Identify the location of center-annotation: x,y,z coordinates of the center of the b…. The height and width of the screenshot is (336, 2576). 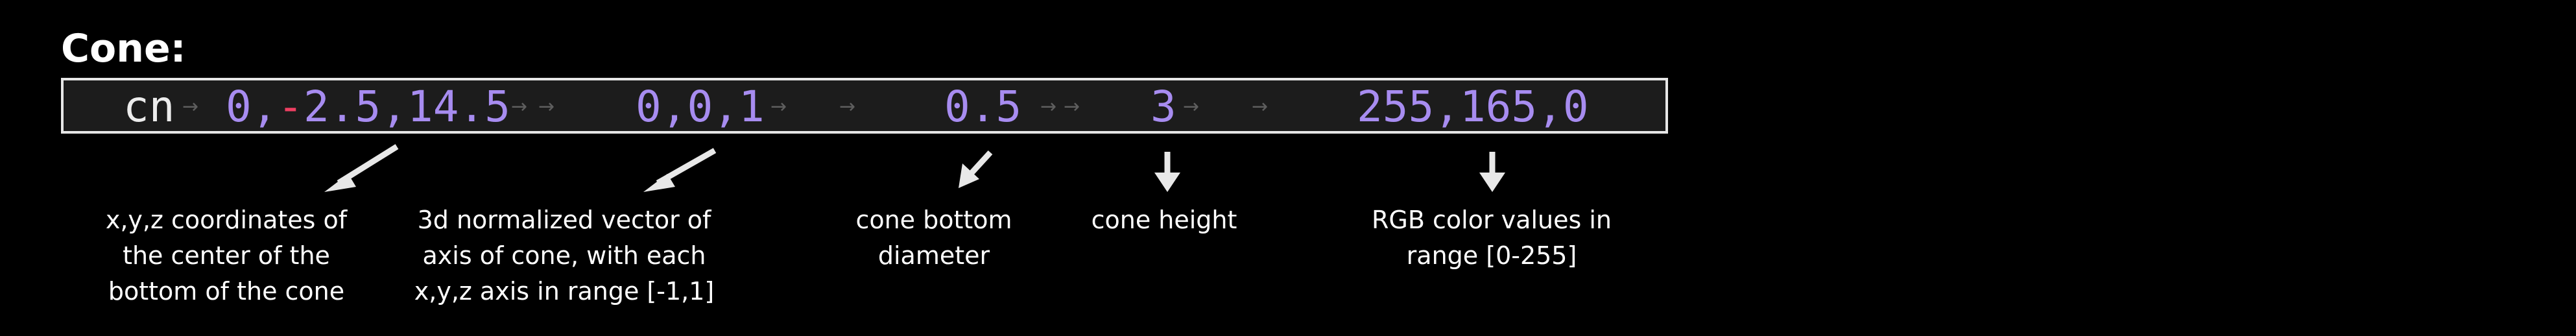
(226, 256).